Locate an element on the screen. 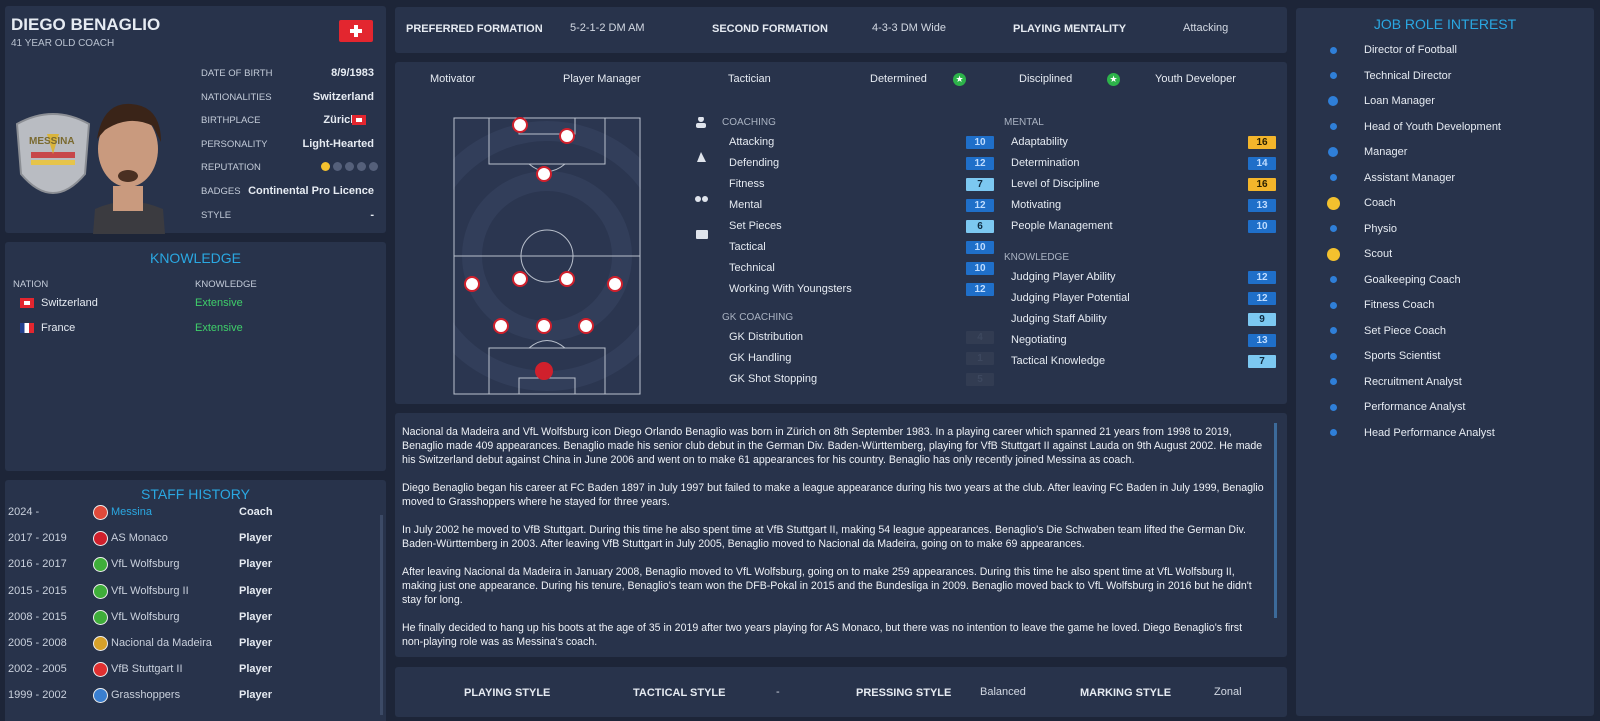  group-title: MENTAL is located at coordinates (1024, 122).